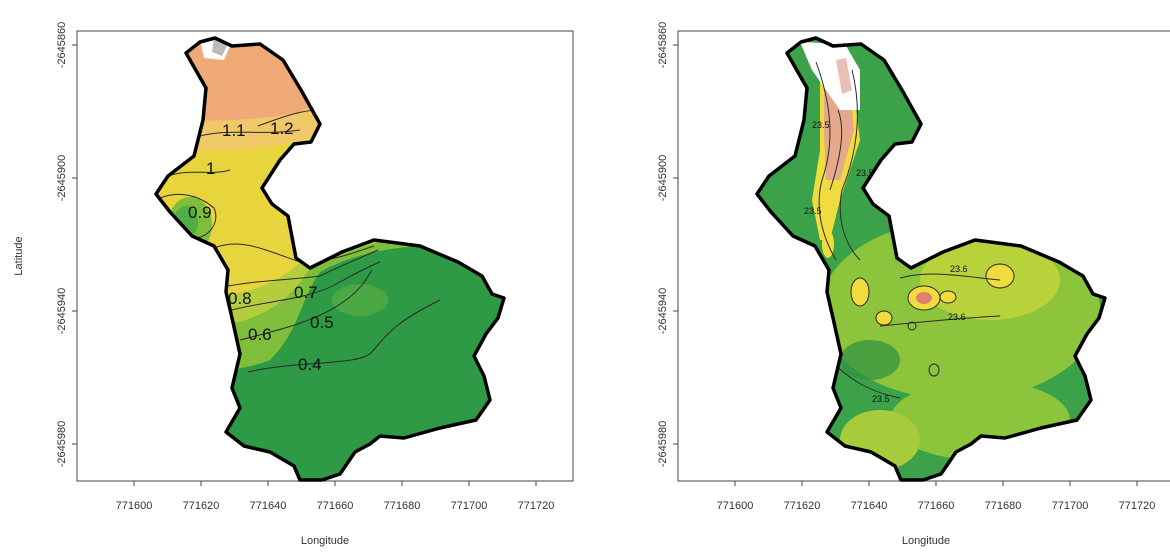 The image size is (1170, 555). I want to click on contour-label-23-6-a: 23.6, so click(959, 269).